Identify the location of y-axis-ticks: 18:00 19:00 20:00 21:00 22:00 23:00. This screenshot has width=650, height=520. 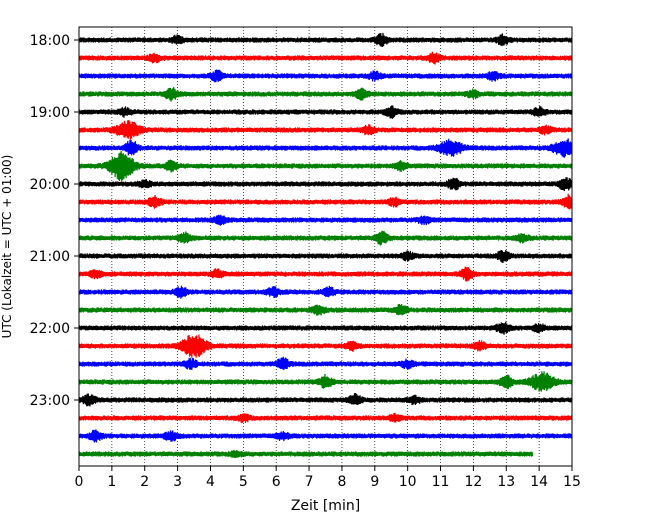
(54, 221).